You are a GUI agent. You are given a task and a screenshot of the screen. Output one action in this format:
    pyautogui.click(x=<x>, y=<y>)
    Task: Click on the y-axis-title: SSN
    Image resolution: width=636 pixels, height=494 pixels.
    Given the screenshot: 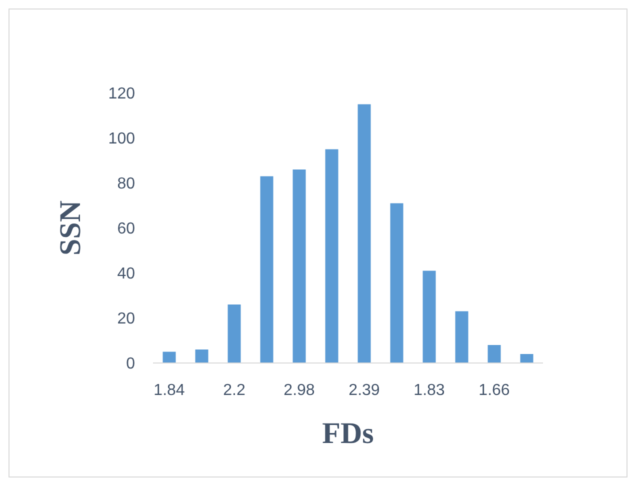 What is the action you would take?
    pyautogui.click(x=70, y=228)
    